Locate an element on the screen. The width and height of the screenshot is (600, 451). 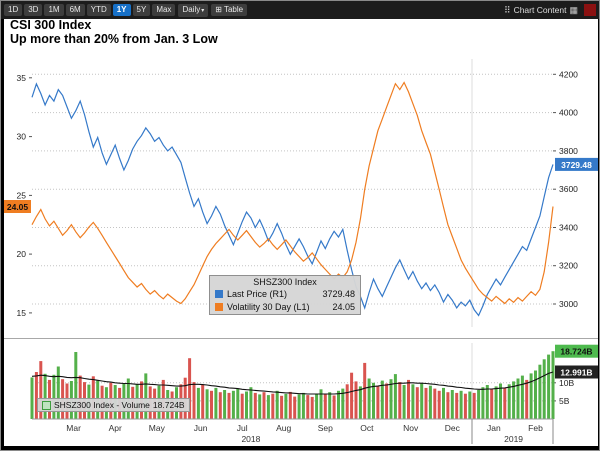
period-button-1d: 1D is located at coordinates (13, 10).